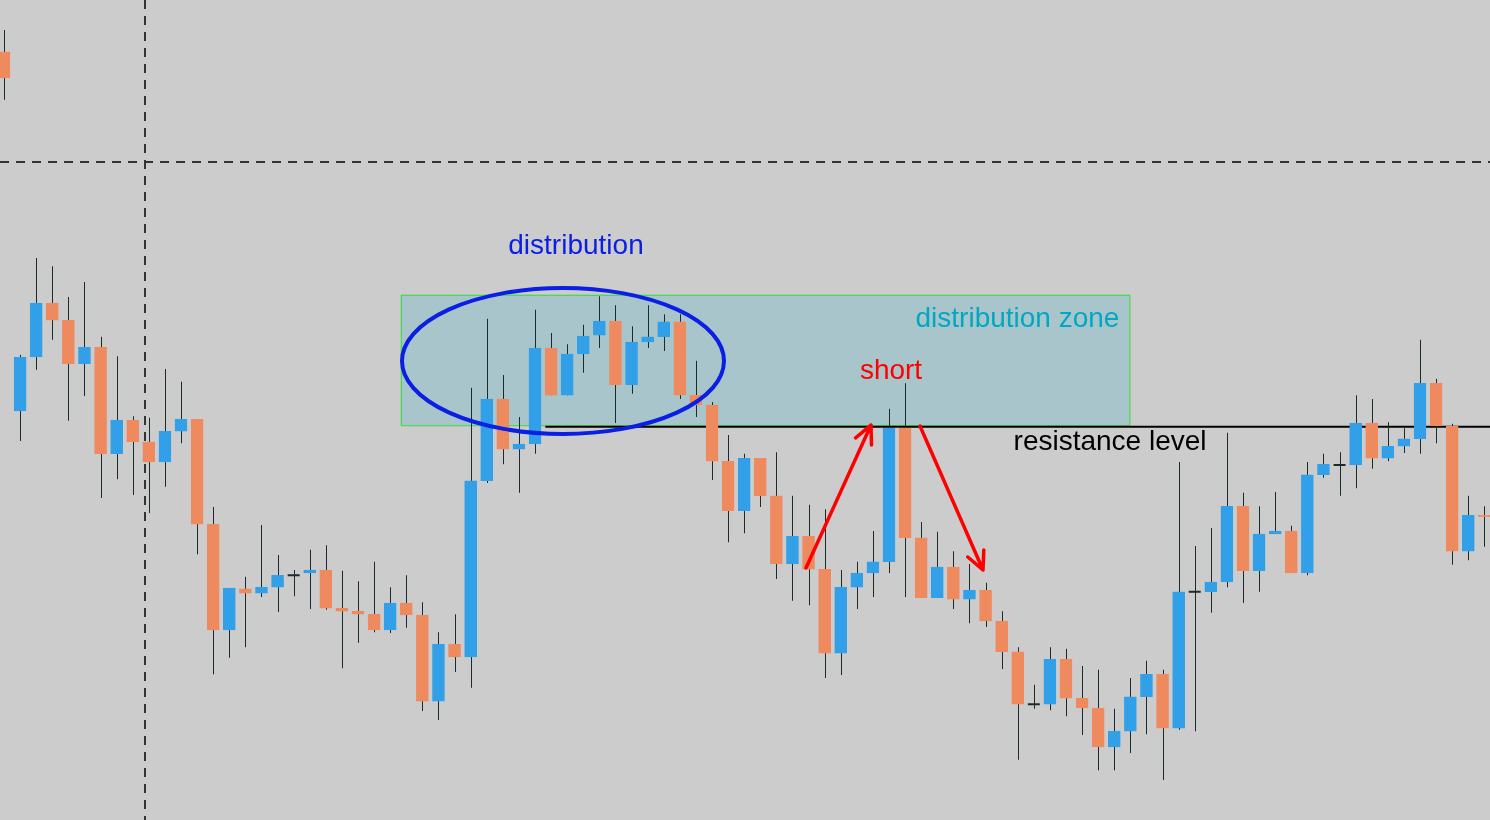 This screenshot has width=1490, height=820. I want to click on band-label: distribution zone, so click(1017, 318).